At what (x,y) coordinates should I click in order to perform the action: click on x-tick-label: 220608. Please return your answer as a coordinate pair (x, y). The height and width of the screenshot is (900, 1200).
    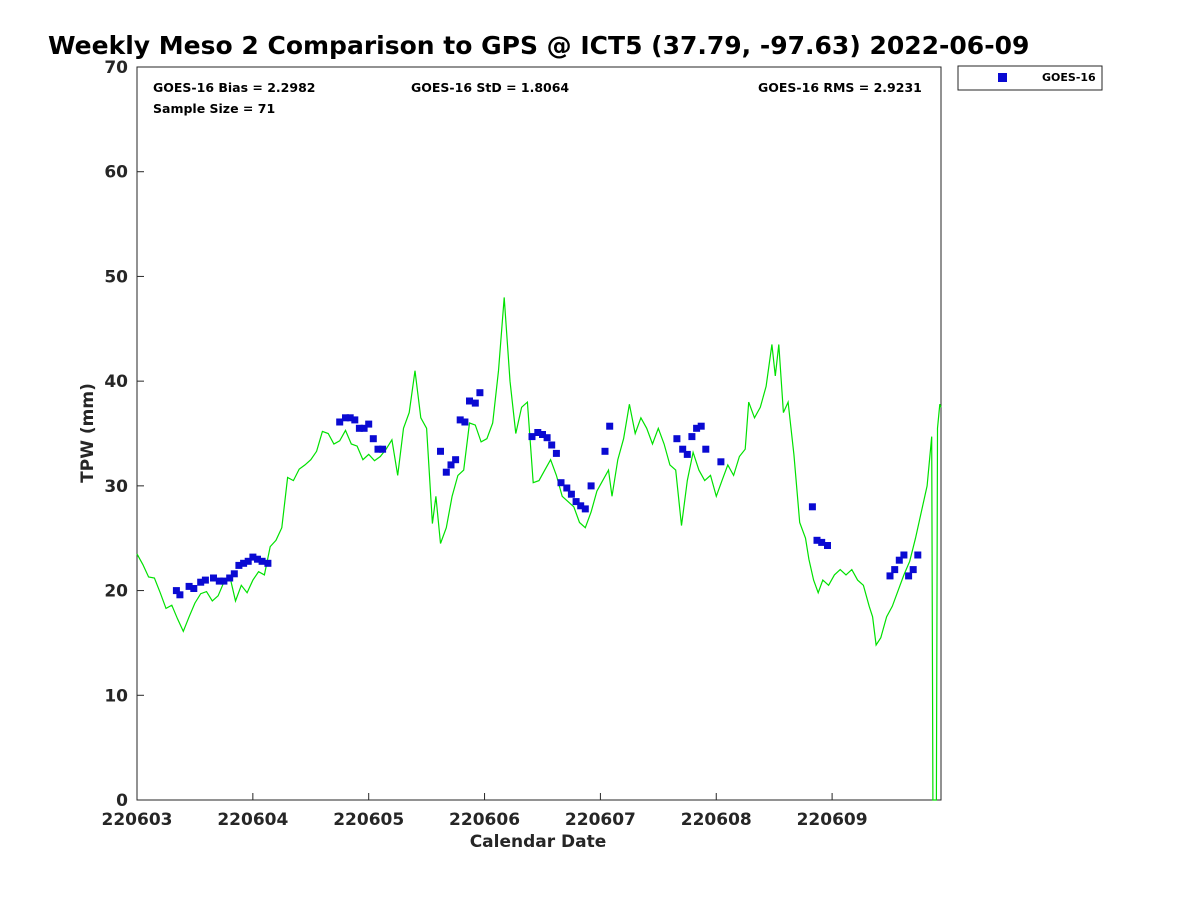
    Looking at the image, I should click on (716, 820).